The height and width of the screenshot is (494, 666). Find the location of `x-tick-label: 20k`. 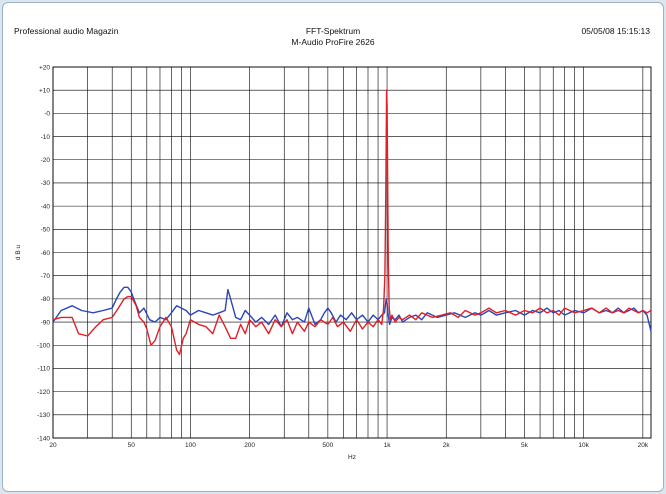

x-tick-label: 20k is located at coordinates (643, 445).